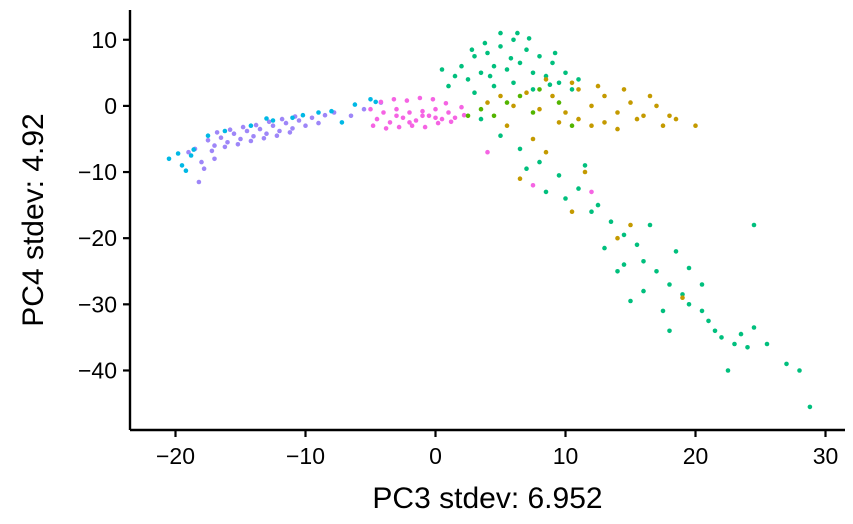 This screenshot has height=524, width=853. Describe the element at coordinates (487, 498) in the screenshot. I see `x-axis-title: PC3 stdev: 6.952` at that location.